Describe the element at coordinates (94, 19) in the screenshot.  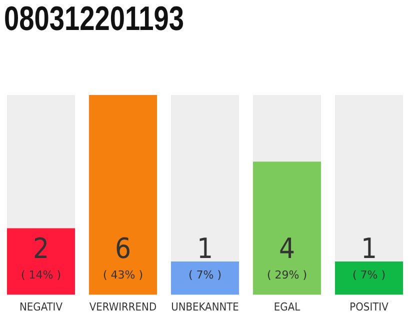
I see `chart-title: 080312201193` at that location.